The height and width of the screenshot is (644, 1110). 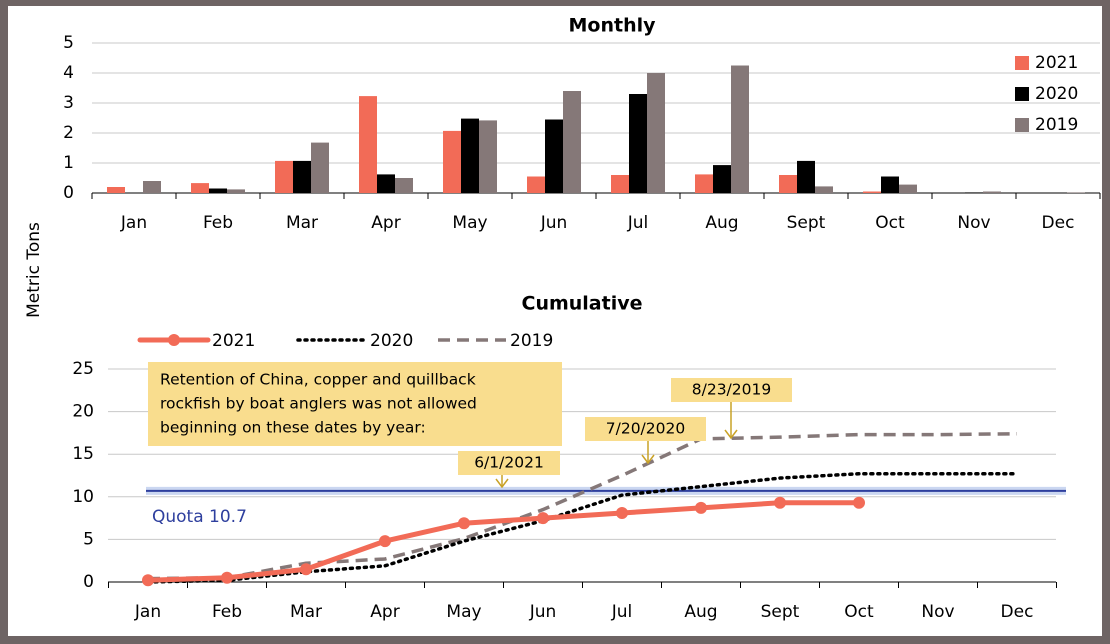 I want to click on y-tick-label: 3, so click(x=68, y=103).